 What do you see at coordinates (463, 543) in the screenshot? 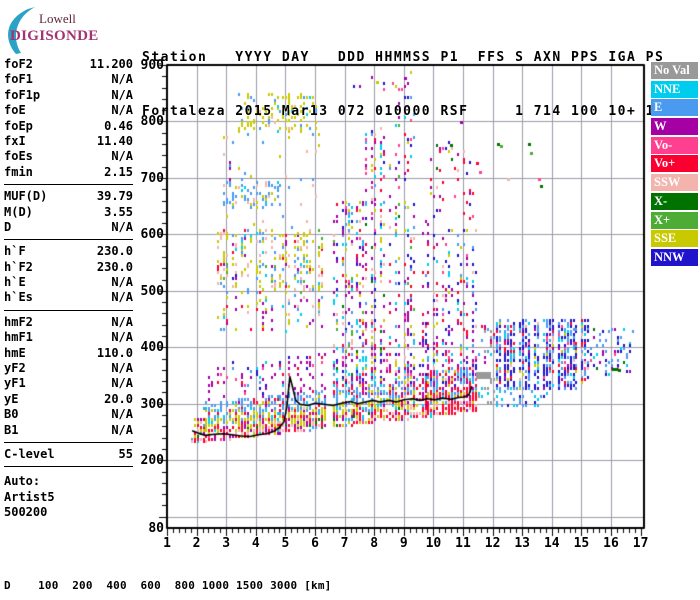
I see `x-tick-label-11: 11` at bounding box center [463, 543].